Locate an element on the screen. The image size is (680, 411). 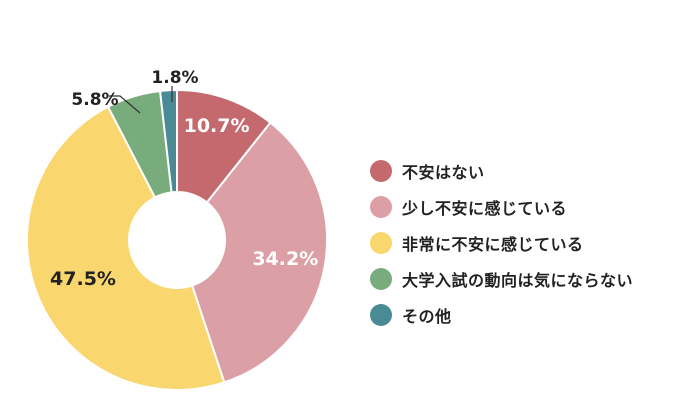
legend-item-2: 少し不安に感じている is located at coordinates (501, 207).